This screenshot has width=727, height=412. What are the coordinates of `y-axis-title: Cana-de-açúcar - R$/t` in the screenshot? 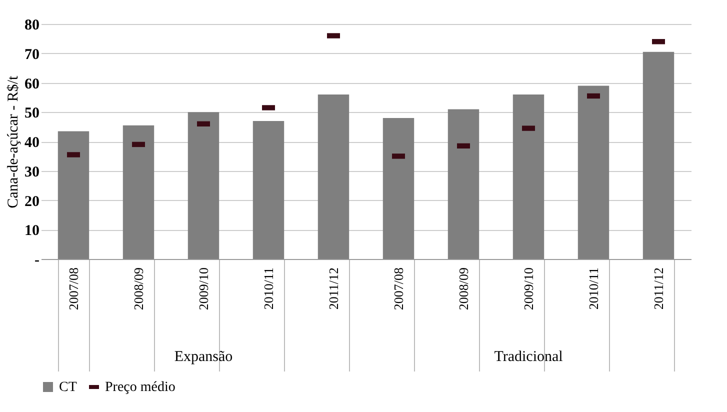 It's located at (14, 141).